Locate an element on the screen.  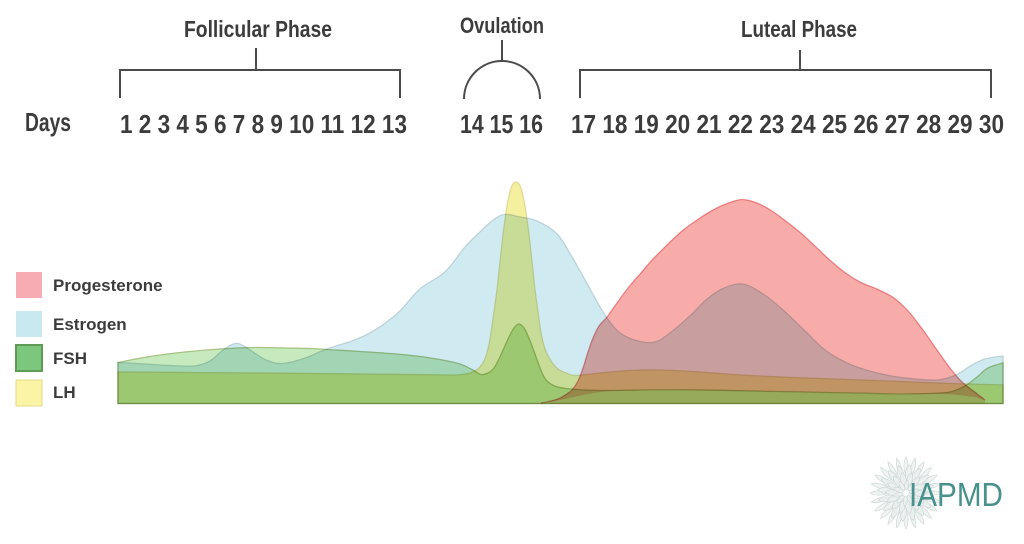
svg-text: Progesterone is located at coordinates (108, 285).